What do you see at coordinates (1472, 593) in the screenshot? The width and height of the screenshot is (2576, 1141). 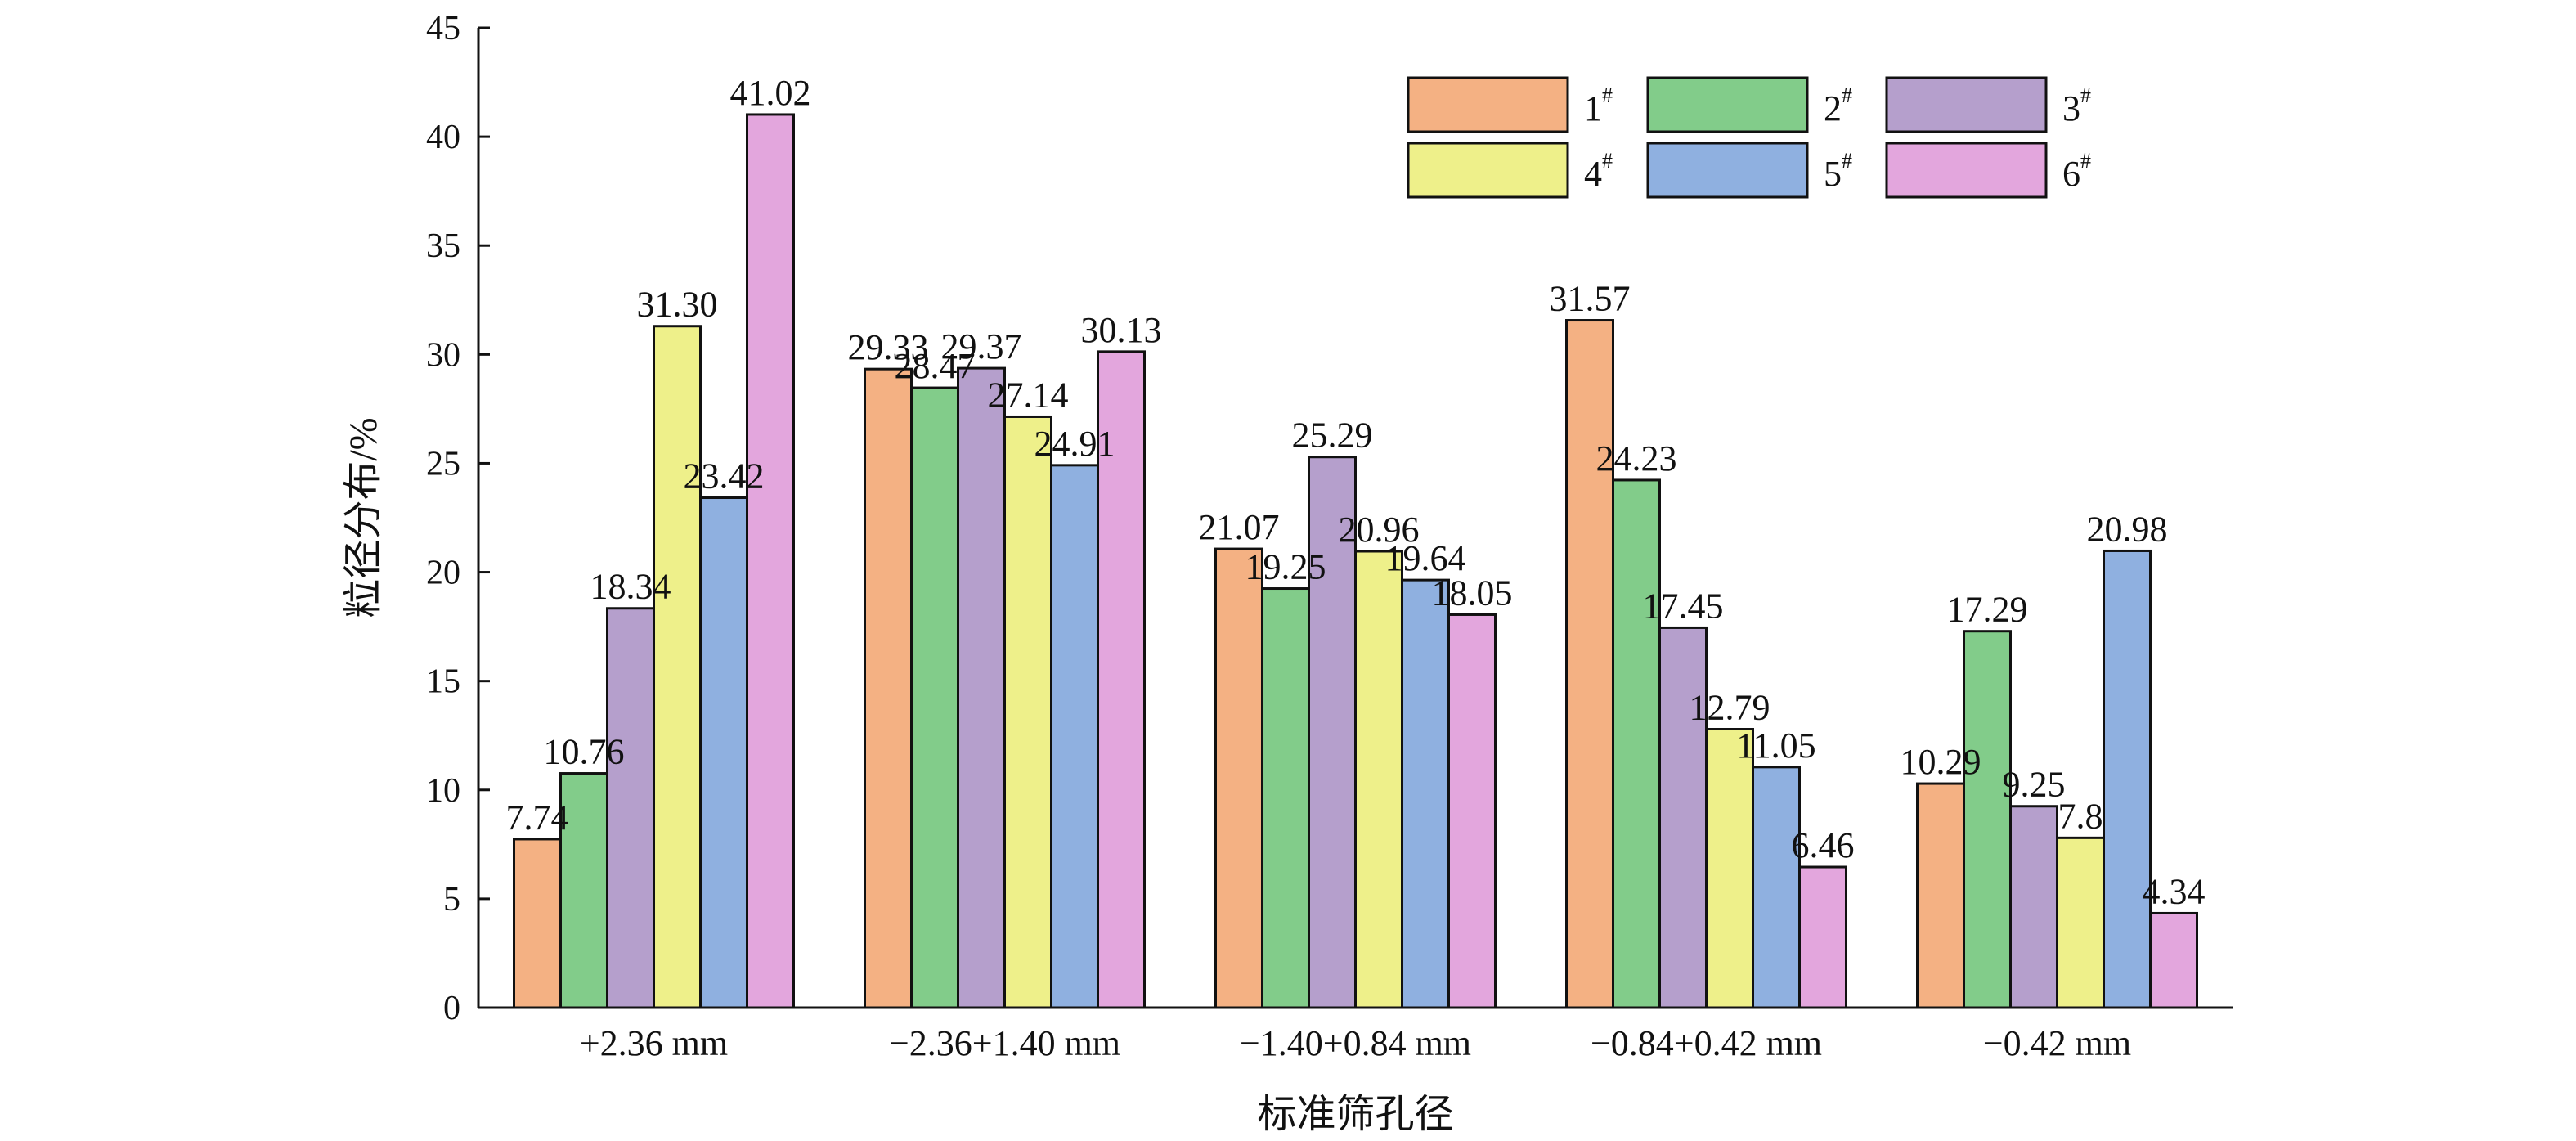 I see `data-label: 18.05` at bounding box center [1472, 593].